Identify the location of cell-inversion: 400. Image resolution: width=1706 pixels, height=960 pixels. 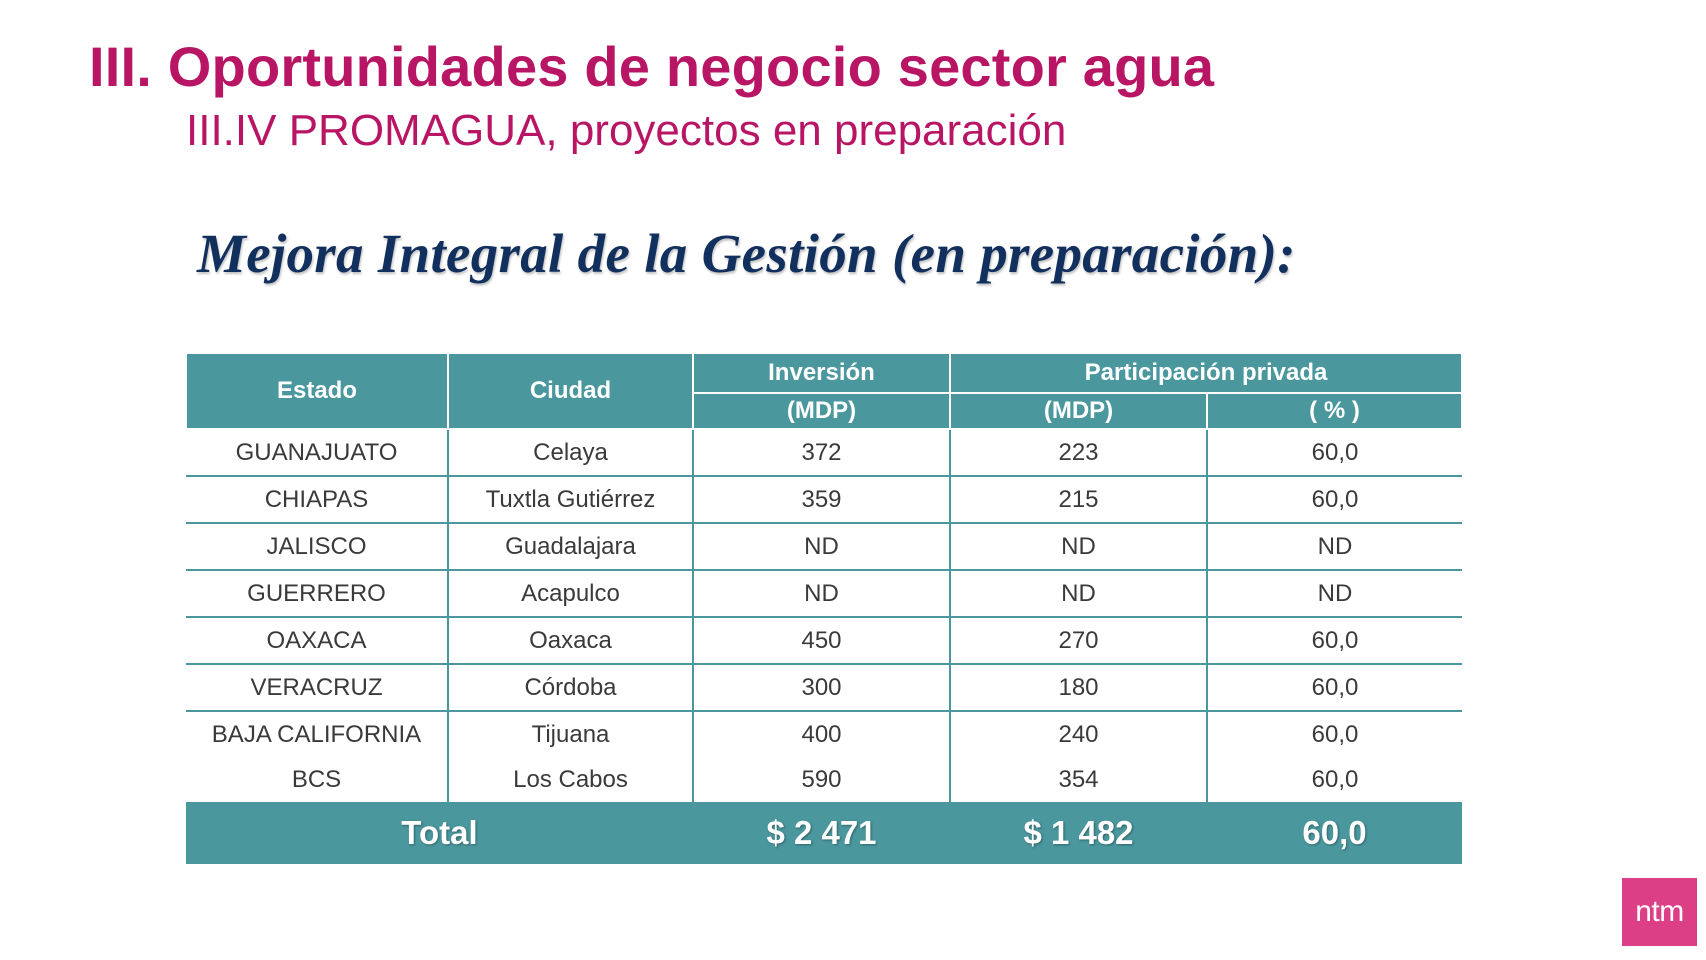
(822, 734).